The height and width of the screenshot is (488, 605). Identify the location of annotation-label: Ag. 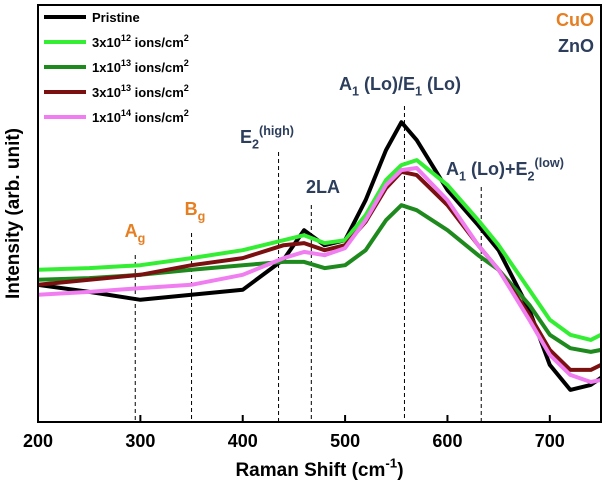
(135, 233).